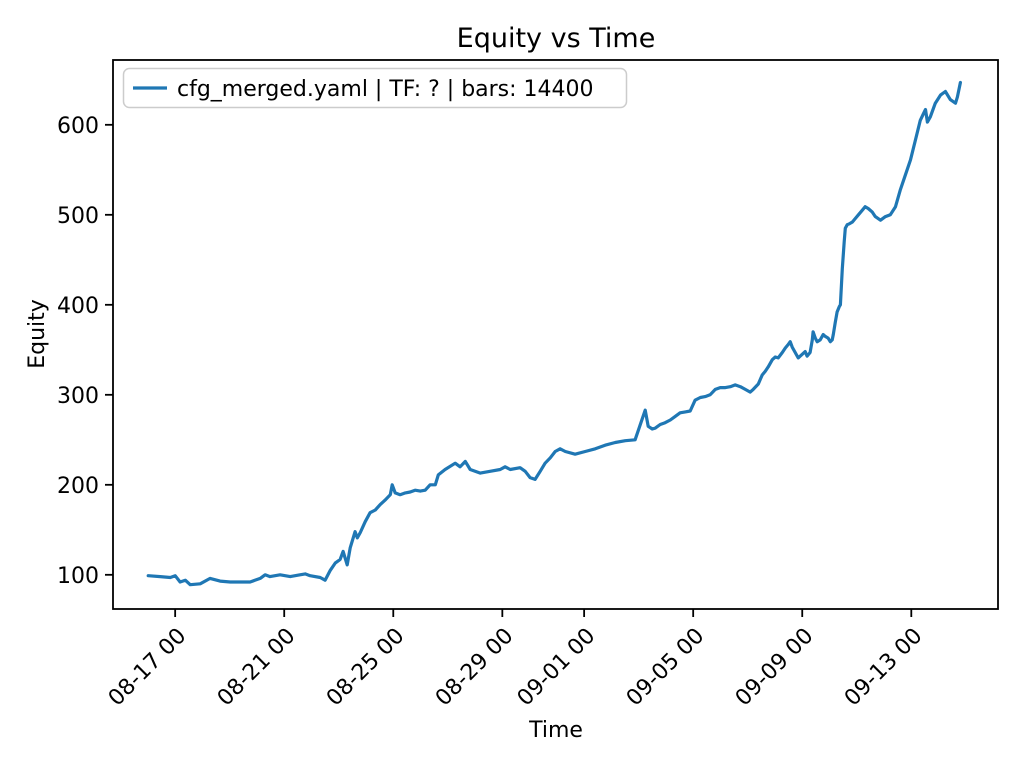  What do you see at coordinates (78, 306) in the screenshot?
I see `y-tick-label: 400` at bounding box center [78, 306].